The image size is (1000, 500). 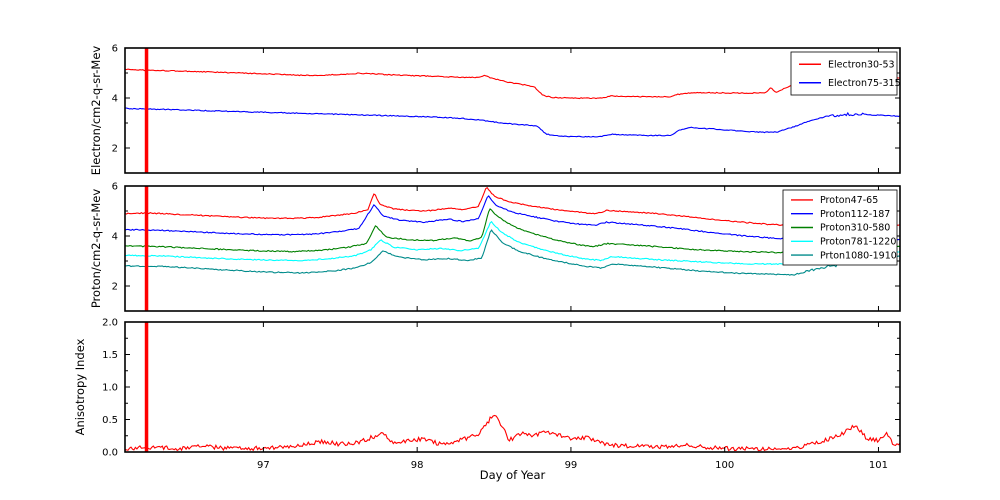 I want to click on legend-label-Proton112-187: Proton112-187, so click(x=855, y=214).